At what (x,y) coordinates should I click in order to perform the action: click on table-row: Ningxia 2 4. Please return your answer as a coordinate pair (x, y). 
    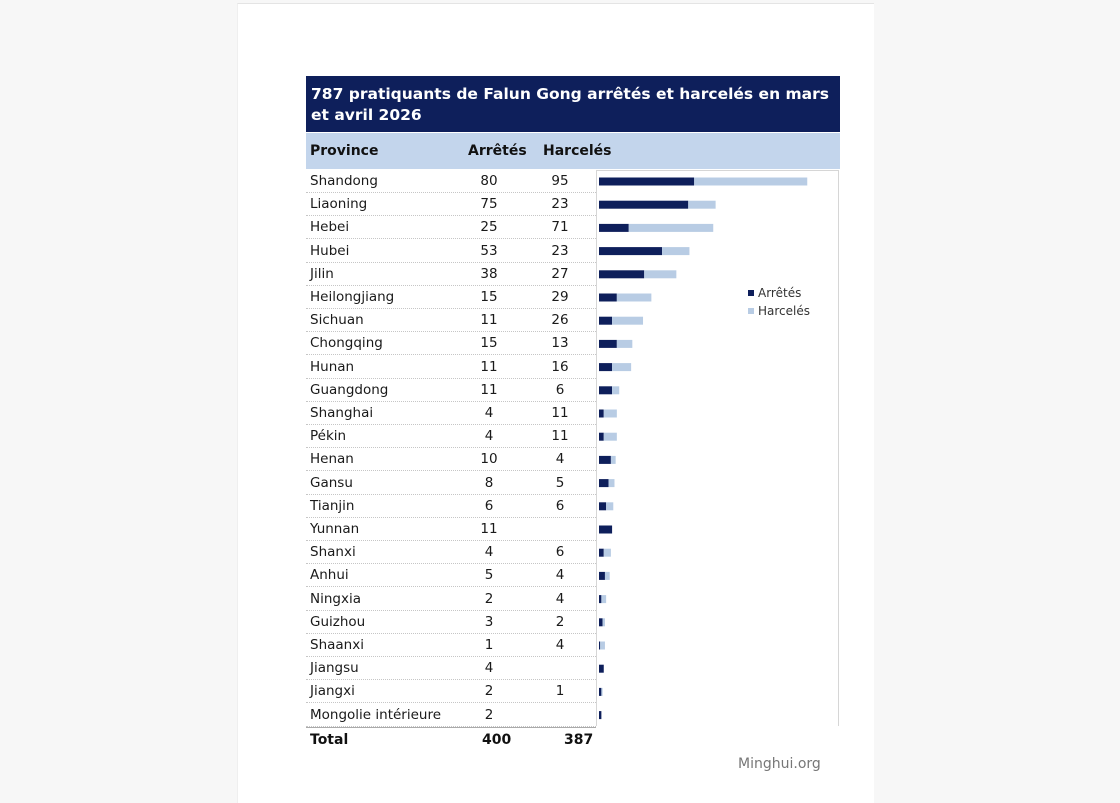
    Looking at the image, I should click on (451, 599).